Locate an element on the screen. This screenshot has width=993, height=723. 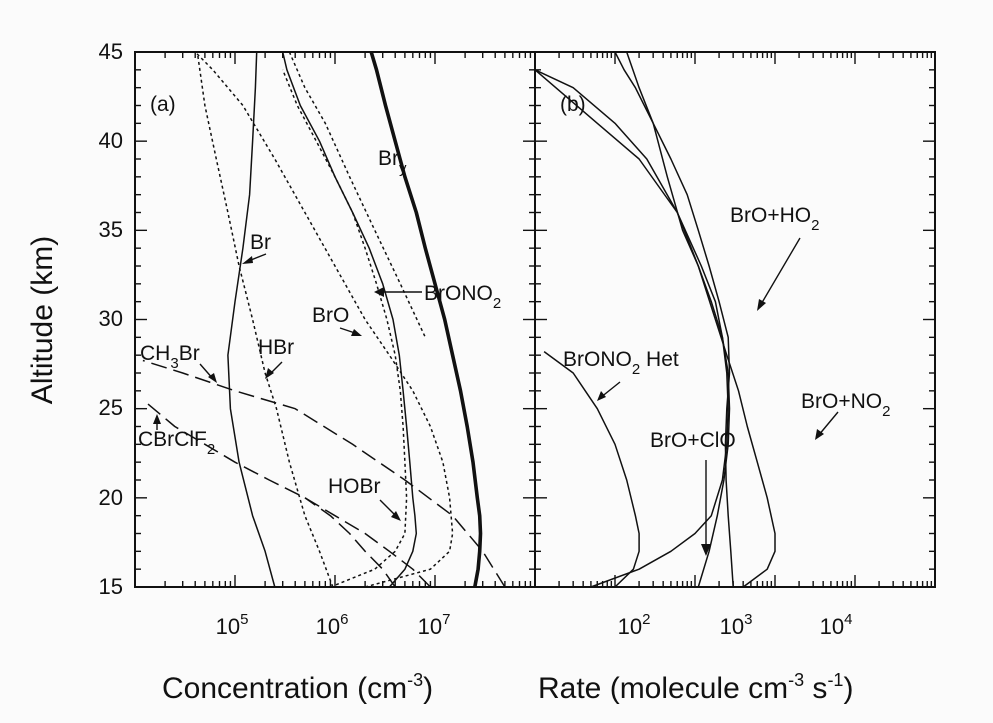
x-tick-label-1e7: 10⁷ is located at coordinates (434, 625).